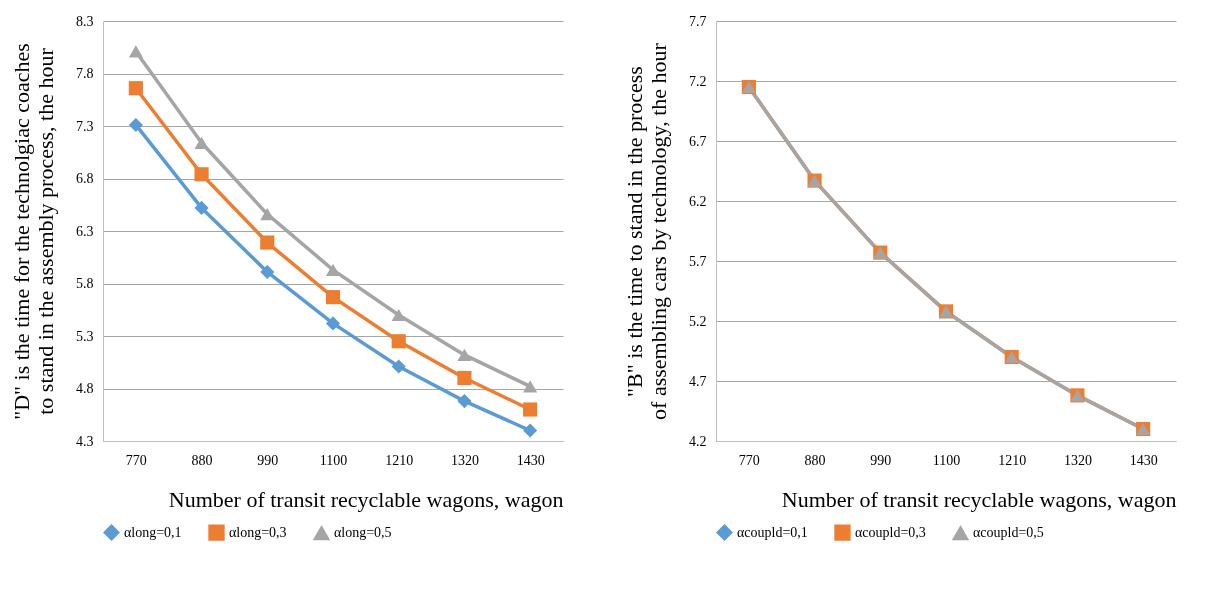  I want to click on legend-label: αlong=0,1, so click(153, 532).